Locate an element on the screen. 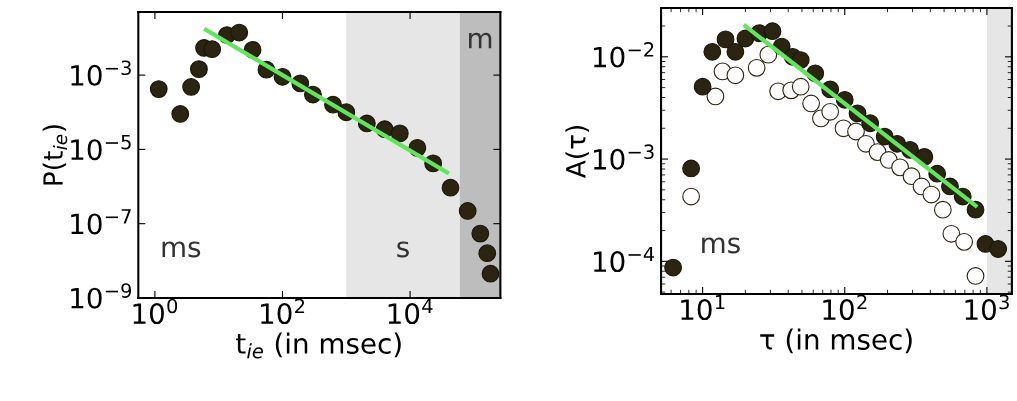 Image resolution: width=1017 pixels, height=401 pixels. y-tick-label: 10$^{−4}$ is located at coordinates (624, 259).